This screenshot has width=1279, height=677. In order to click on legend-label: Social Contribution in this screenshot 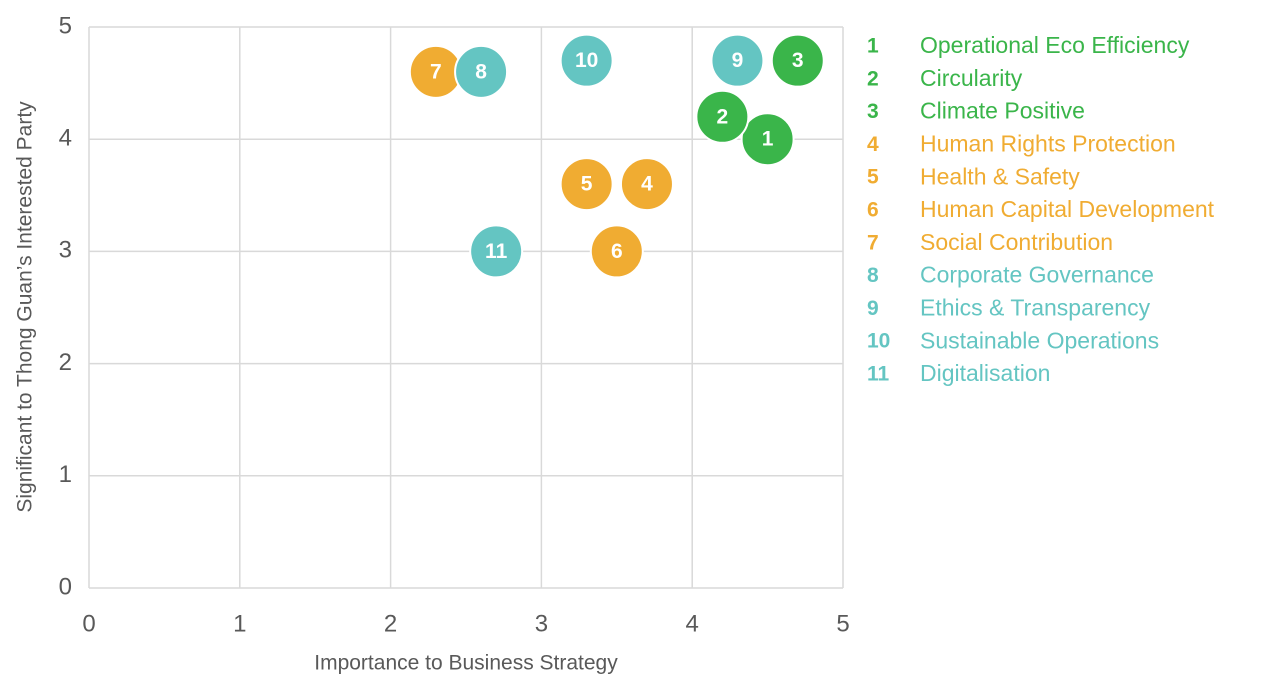, I will do `click(1016, 242)`.